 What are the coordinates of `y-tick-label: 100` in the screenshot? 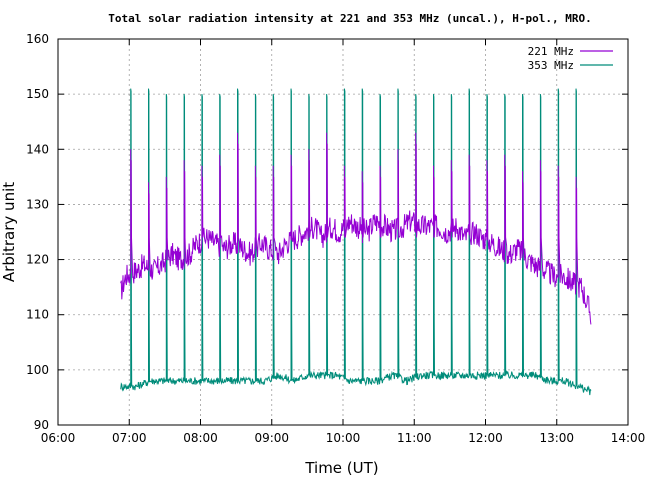 It's located at (37, 370).